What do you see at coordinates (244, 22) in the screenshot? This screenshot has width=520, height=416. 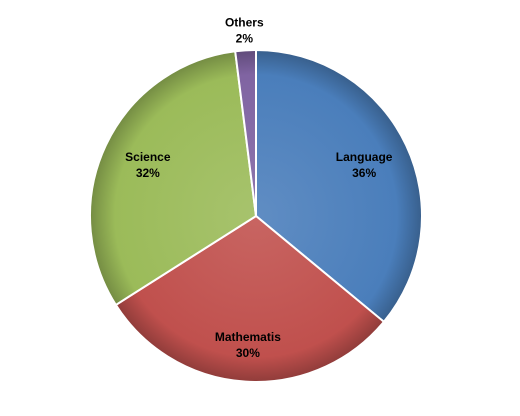 I see `slice-label-others: Others` at bounding box center [244, 22].